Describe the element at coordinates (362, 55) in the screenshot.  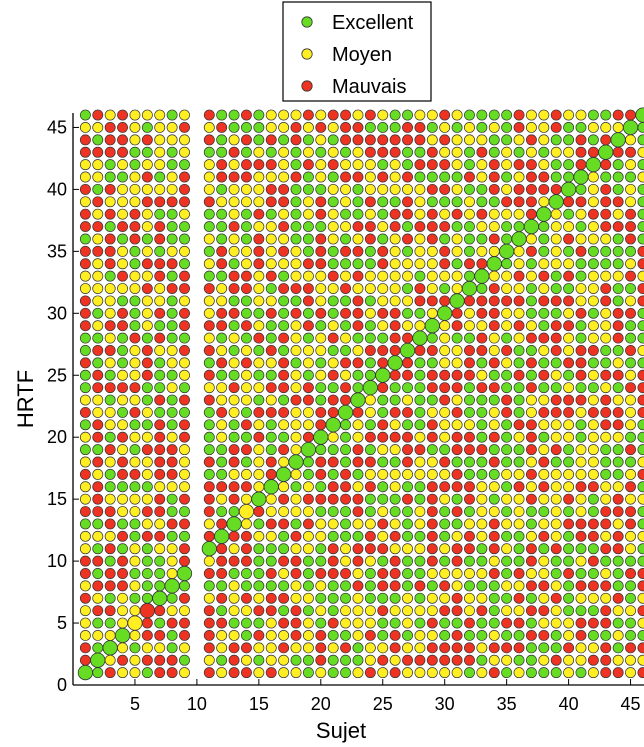
I see `legend-label: Moyen` at that location.